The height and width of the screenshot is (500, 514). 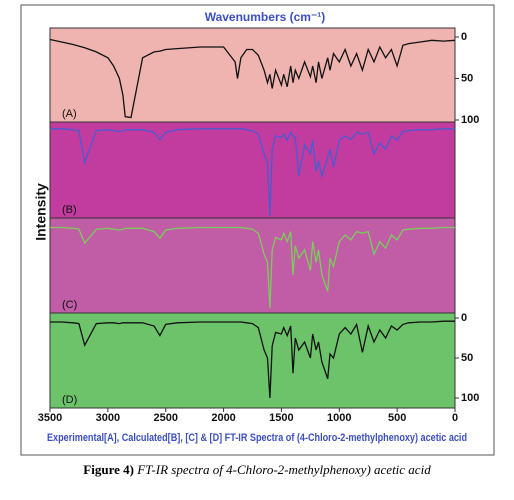 What do you see at coordinates (69, 114) in the screenshot?
I see `panel-label: (A)` at bounding box center [69, 114].